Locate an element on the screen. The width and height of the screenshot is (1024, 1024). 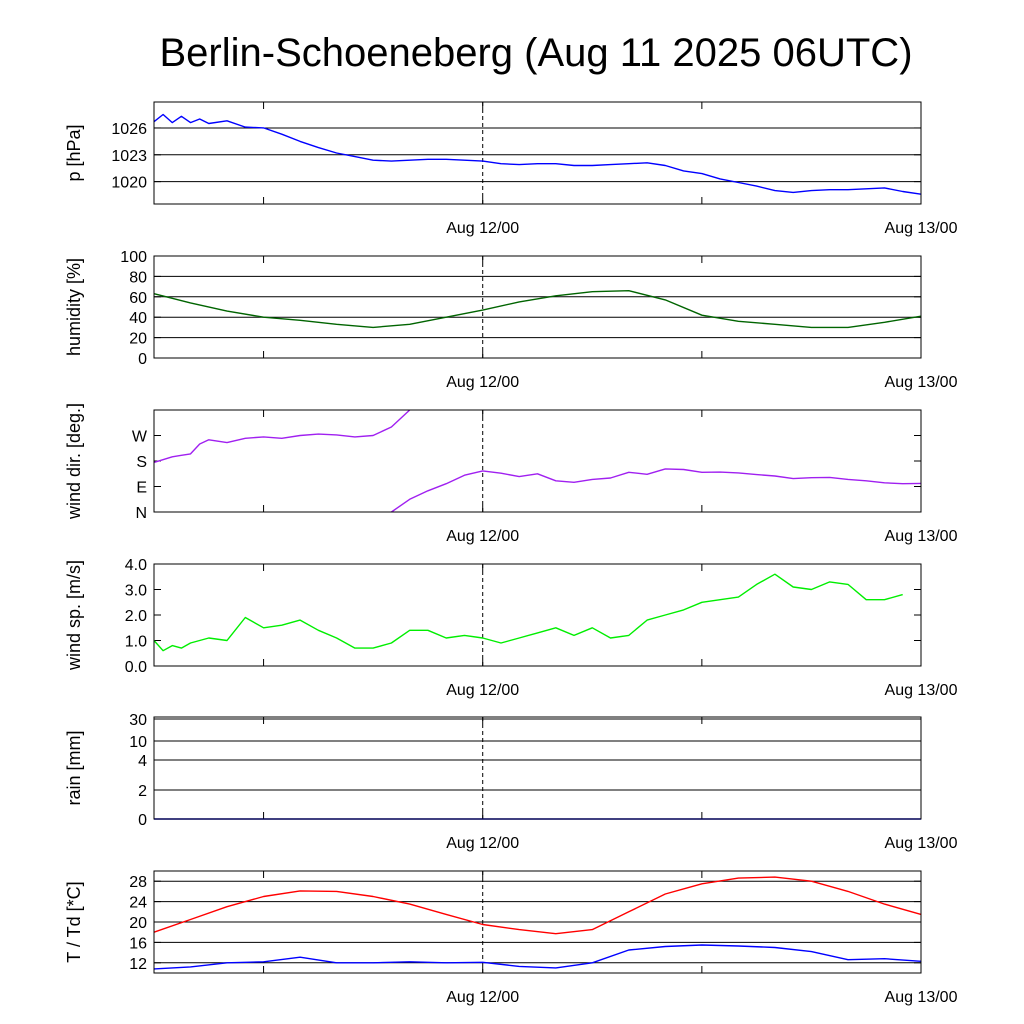
y-tick-label: E is located at coordinates (141, 488).